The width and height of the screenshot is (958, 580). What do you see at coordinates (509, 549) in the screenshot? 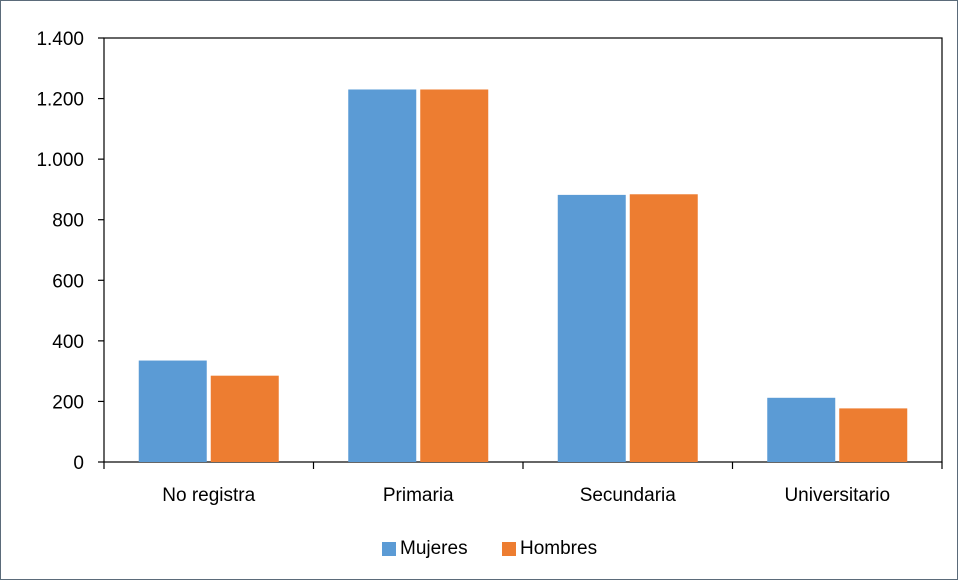
I see `legend-swatch-hombres` at bounding box center [509, 549].